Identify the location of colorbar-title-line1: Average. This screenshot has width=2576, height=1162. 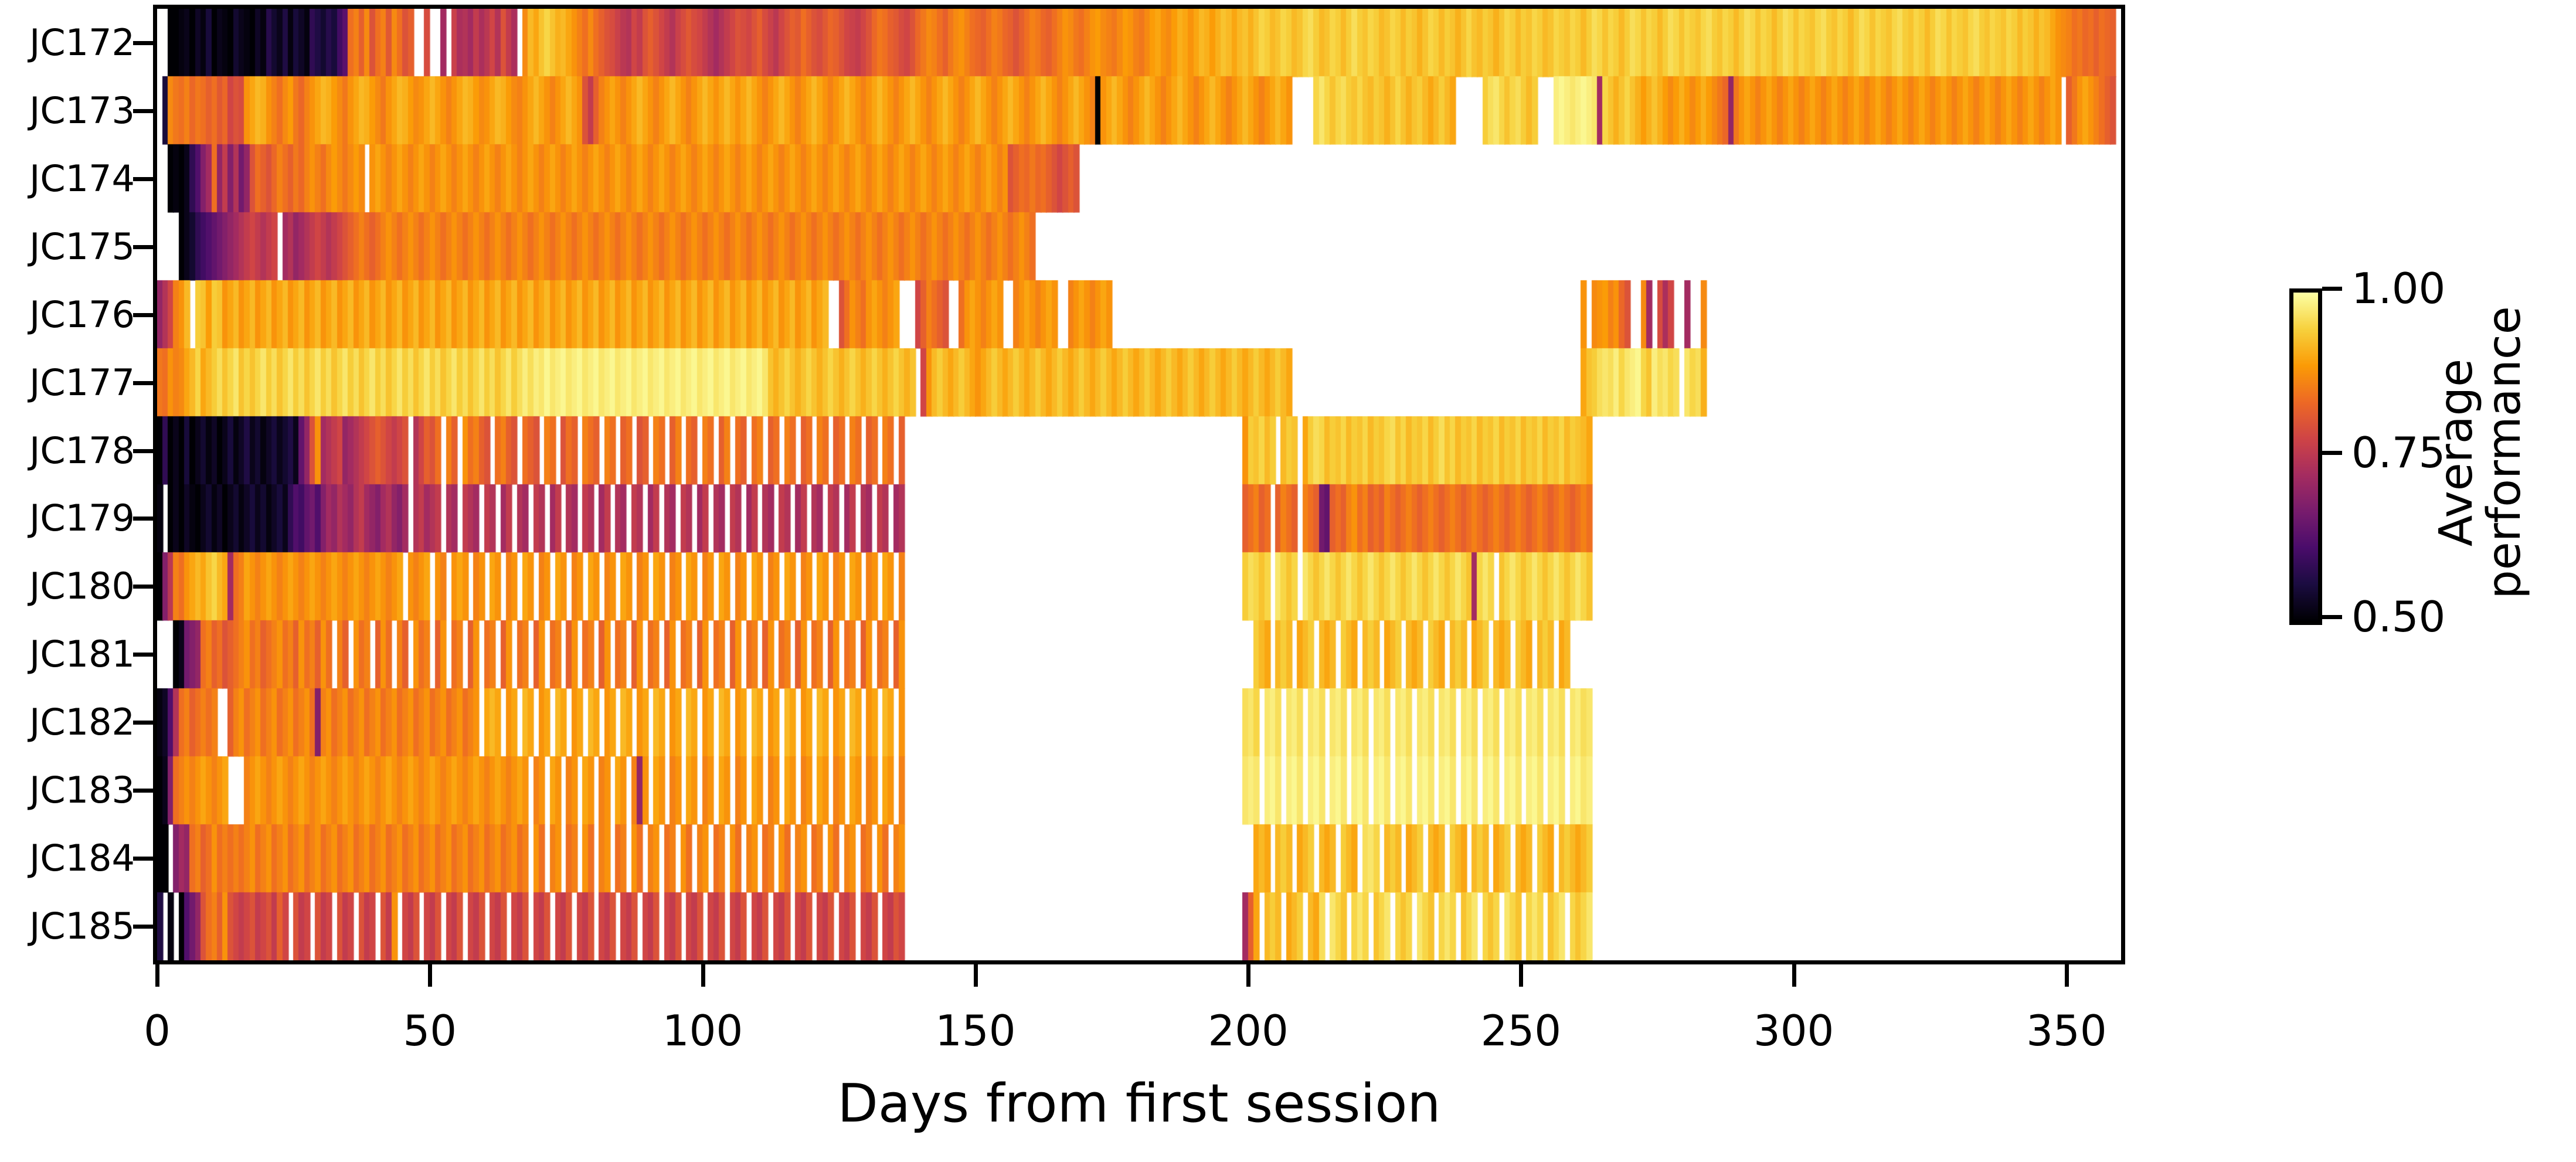
(2457, 452).